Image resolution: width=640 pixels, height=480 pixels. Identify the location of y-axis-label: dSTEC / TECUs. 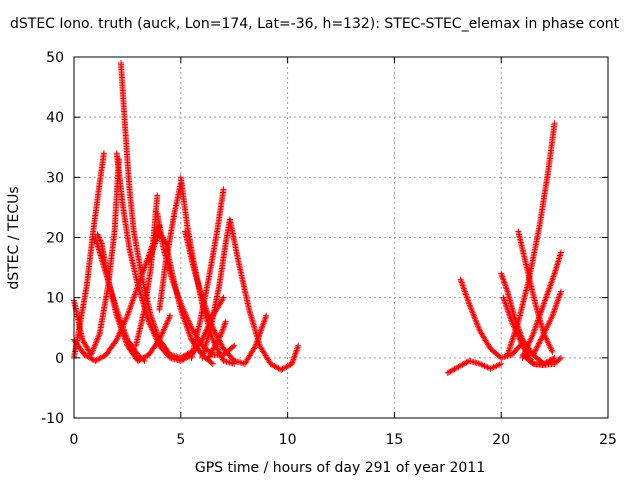
(14, 237).